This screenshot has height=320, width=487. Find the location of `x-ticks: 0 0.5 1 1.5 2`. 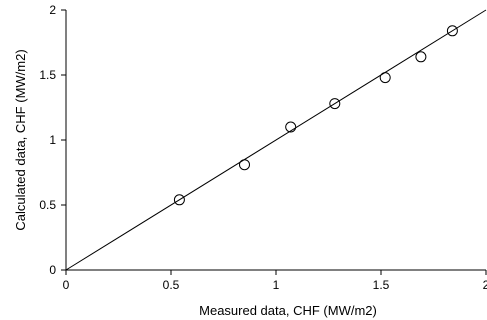

x-ticks: 0 0.5 1 1.5 2 is located at coordinates (275, 281).